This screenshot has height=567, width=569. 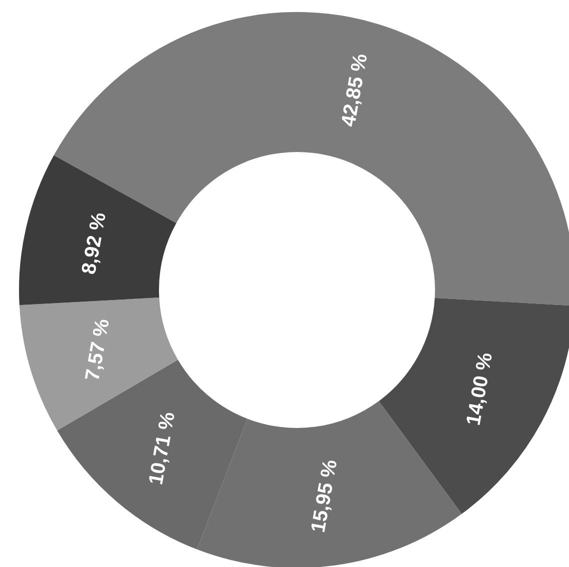 What do you see at coordinates (94, 243) in the screenshot?
I see `data-label: 8,92 %` at bounding box center [94, 243].